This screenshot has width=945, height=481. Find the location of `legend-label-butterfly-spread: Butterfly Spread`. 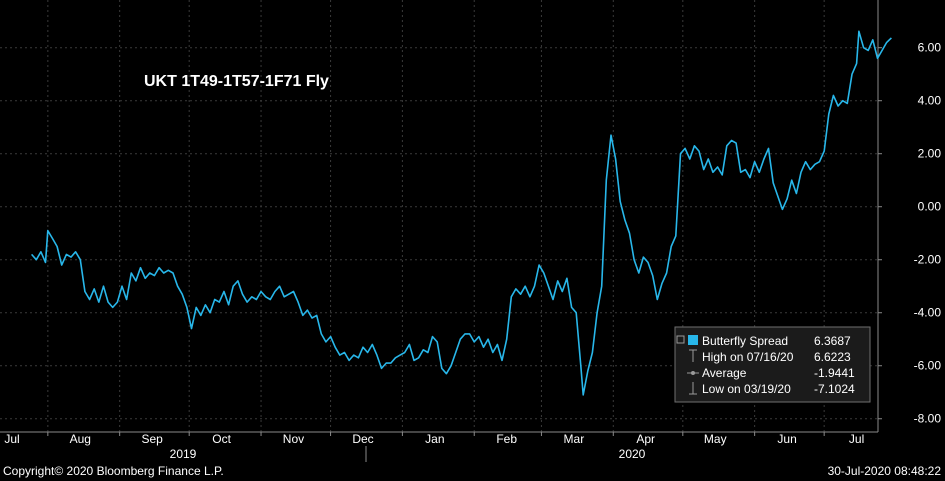

legend-label-butterfly-spread: Butterfly Spread is located at coordinates (745, 341).